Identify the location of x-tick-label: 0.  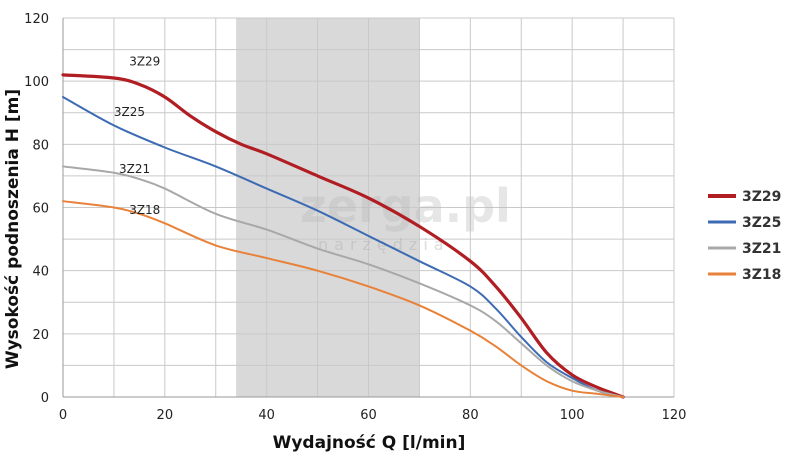
(63, 415).